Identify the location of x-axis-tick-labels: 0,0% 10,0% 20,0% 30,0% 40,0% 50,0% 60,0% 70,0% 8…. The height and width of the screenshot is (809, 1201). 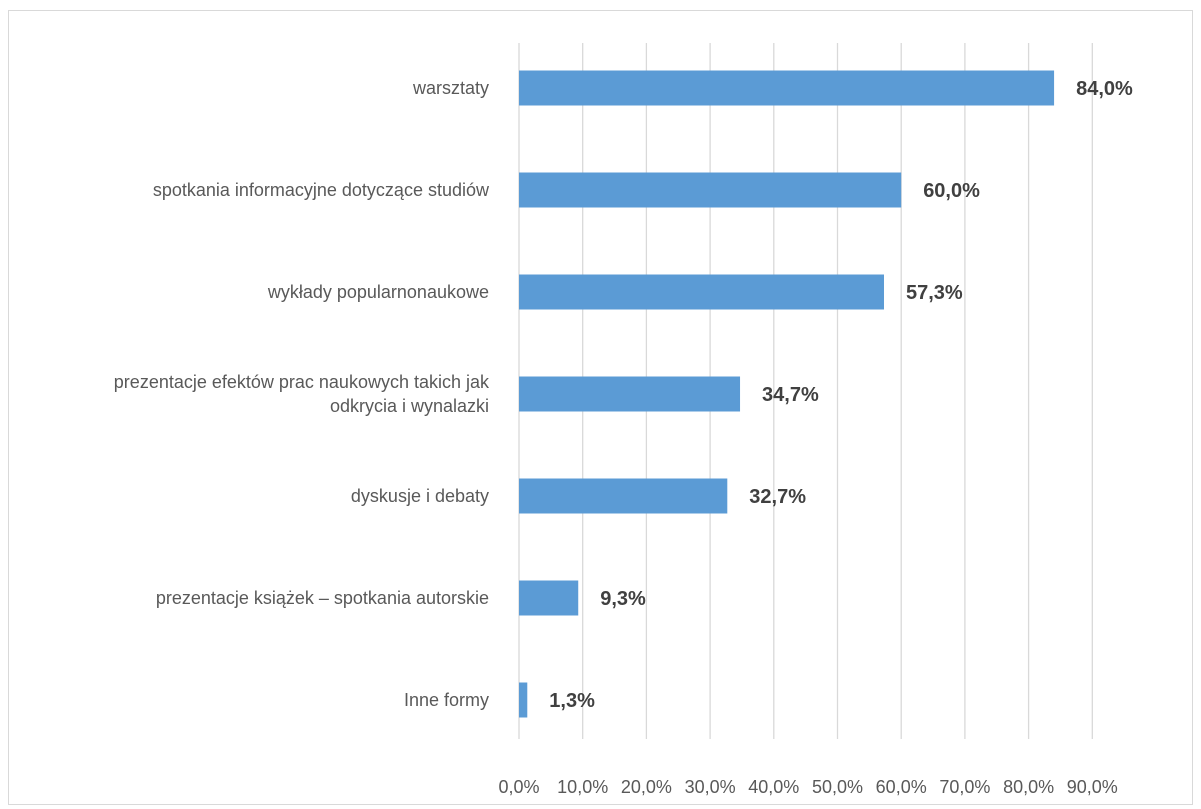
(807, 787).